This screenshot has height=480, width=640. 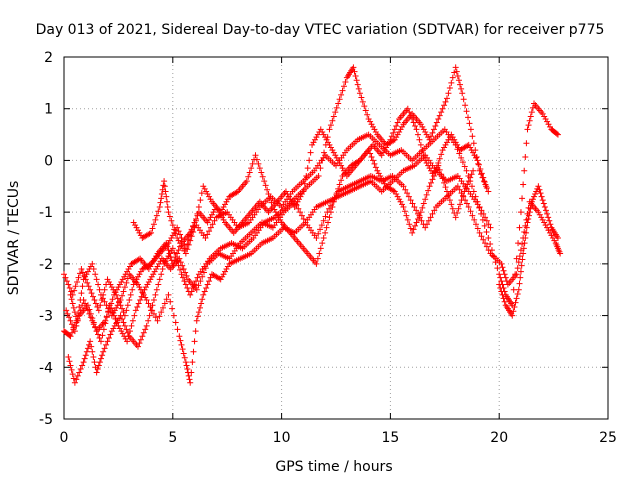 I want to click on x-tick-label: 20, so click(x=499, y=438).